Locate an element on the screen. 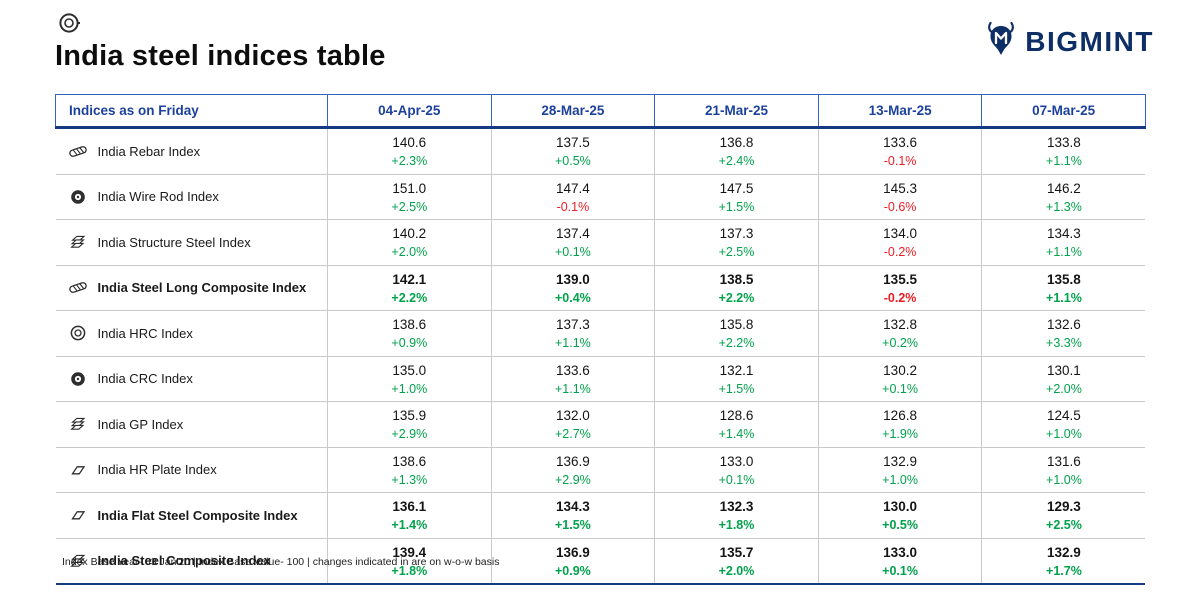  value-cell: 138.6 +0.9% is located at coordinates (409, 333).